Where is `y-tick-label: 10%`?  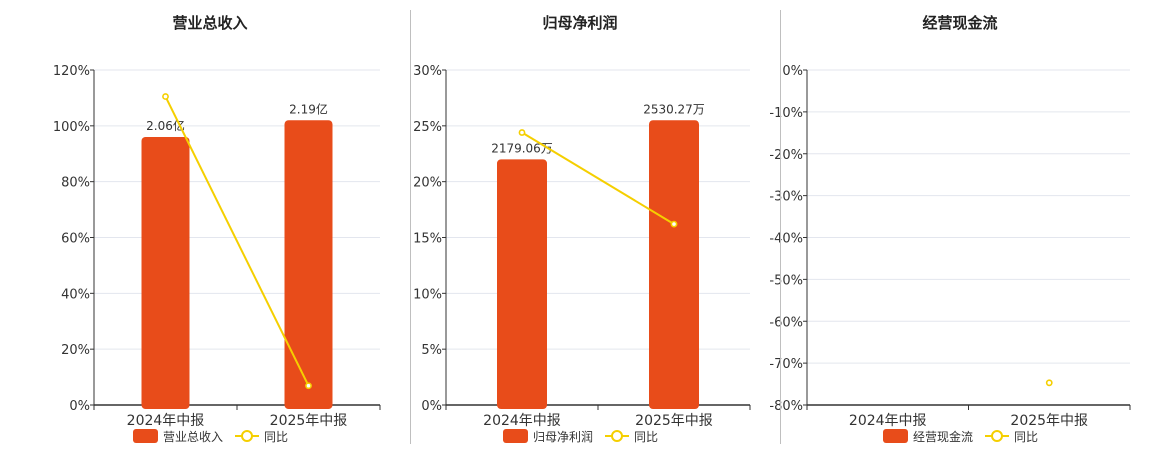
y-tick-label: 10% is located at coordinates (427, 294).